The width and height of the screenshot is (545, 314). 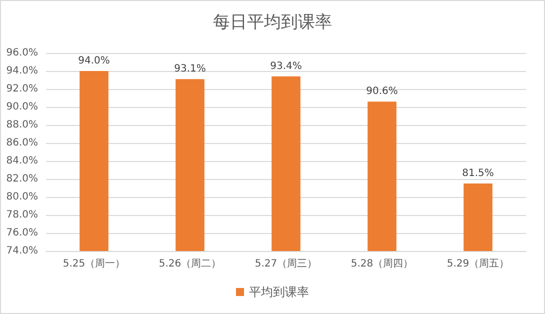 I want to click on legend-label: 平均到课率, so click(x=279, y=292).